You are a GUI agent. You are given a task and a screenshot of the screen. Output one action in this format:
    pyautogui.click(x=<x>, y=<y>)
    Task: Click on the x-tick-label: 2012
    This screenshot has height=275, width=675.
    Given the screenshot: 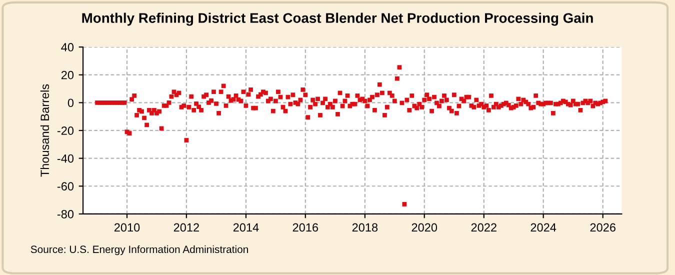 What is the action you would take?
    pyautogui.click(x=186, y=227)
    